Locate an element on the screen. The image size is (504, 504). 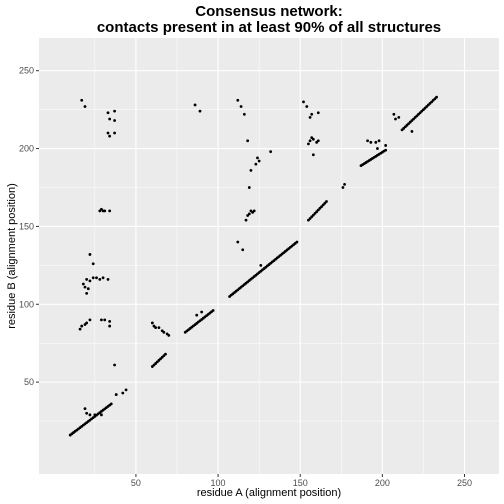
x-tick-label: 100 is located at coordinates (218, 483).